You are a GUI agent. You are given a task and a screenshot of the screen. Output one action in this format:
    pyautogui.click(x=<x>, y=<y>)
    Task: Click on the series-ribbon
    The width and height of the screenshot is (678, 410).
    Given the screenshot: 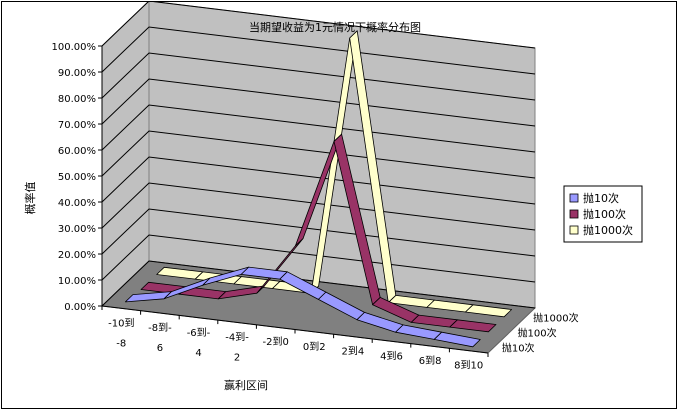 What is the action you would take?
    pyautogui.click(x=303, y=307)
    